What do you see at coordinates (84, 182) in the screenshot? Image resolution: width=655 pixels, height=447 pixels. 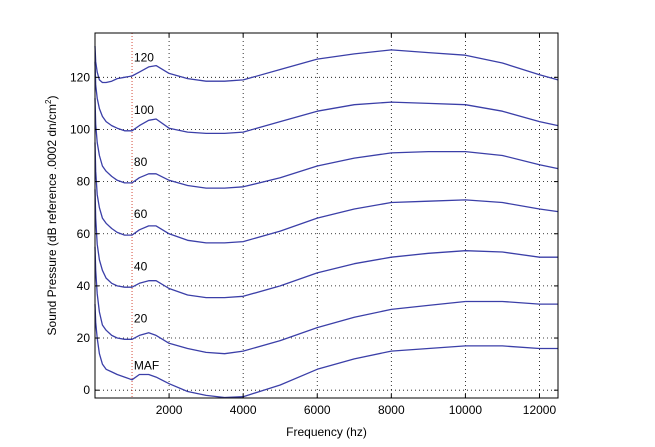 I see `y-tick-label-80: 80` at bounding box center [84, 182].